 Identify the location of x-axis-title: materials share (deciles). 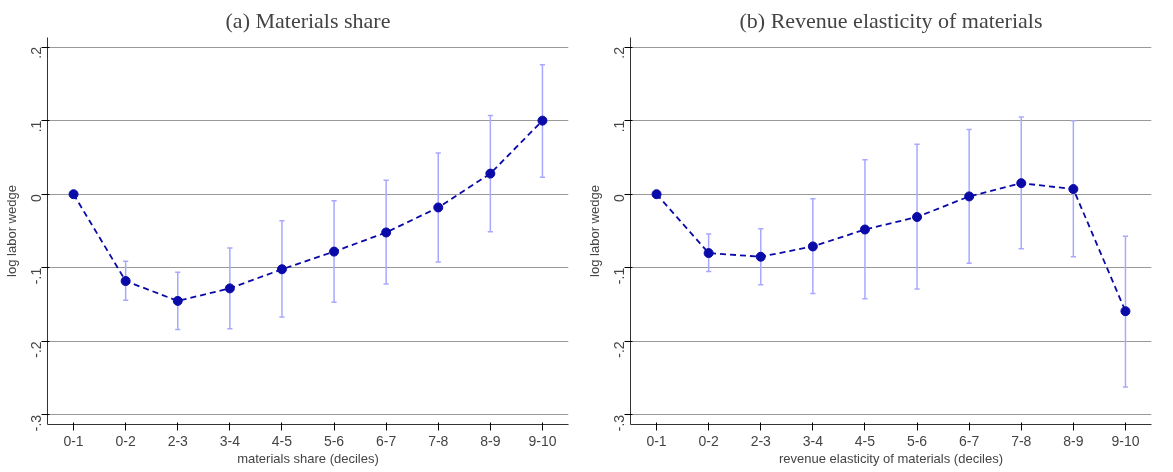
(308, 458).